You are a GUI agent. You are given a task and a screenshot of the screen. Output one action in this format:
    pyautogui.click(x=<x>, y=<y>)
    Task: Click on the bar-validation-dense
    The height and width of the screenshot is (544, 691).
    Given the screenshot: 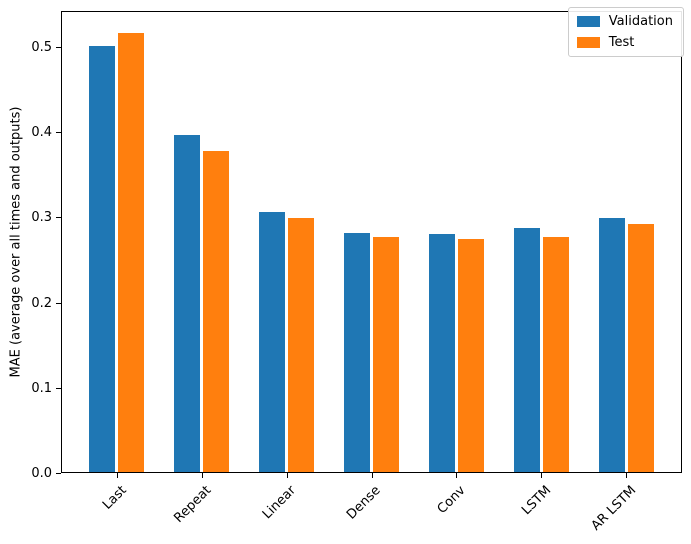 What is the action you would take?
    pyautogui.click(x=357, y=353)
    